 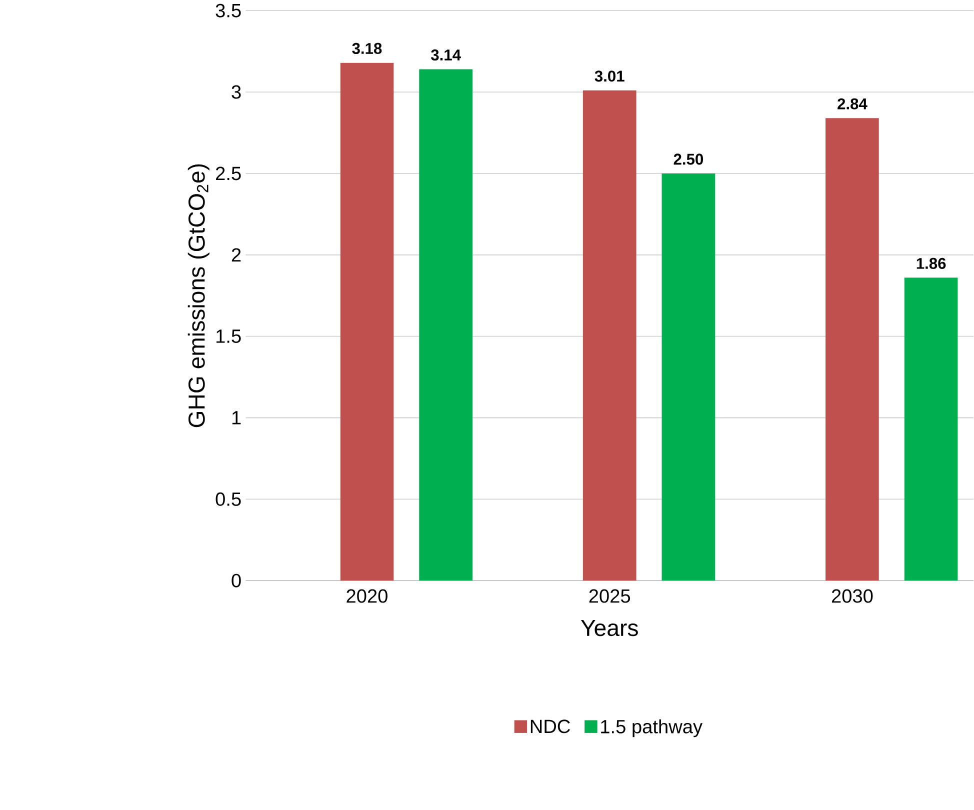 What do you see at coordinates (852, 596) in the screenshot?
I see `x-tick-label: 2030` at bounding box center [852, 596].